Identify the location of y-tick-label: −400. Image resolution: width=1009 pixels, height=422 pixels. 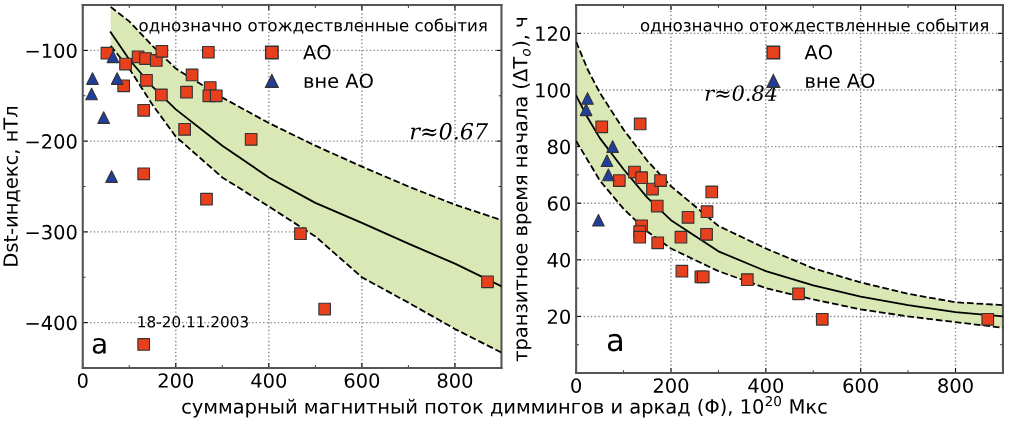
(51, 323).